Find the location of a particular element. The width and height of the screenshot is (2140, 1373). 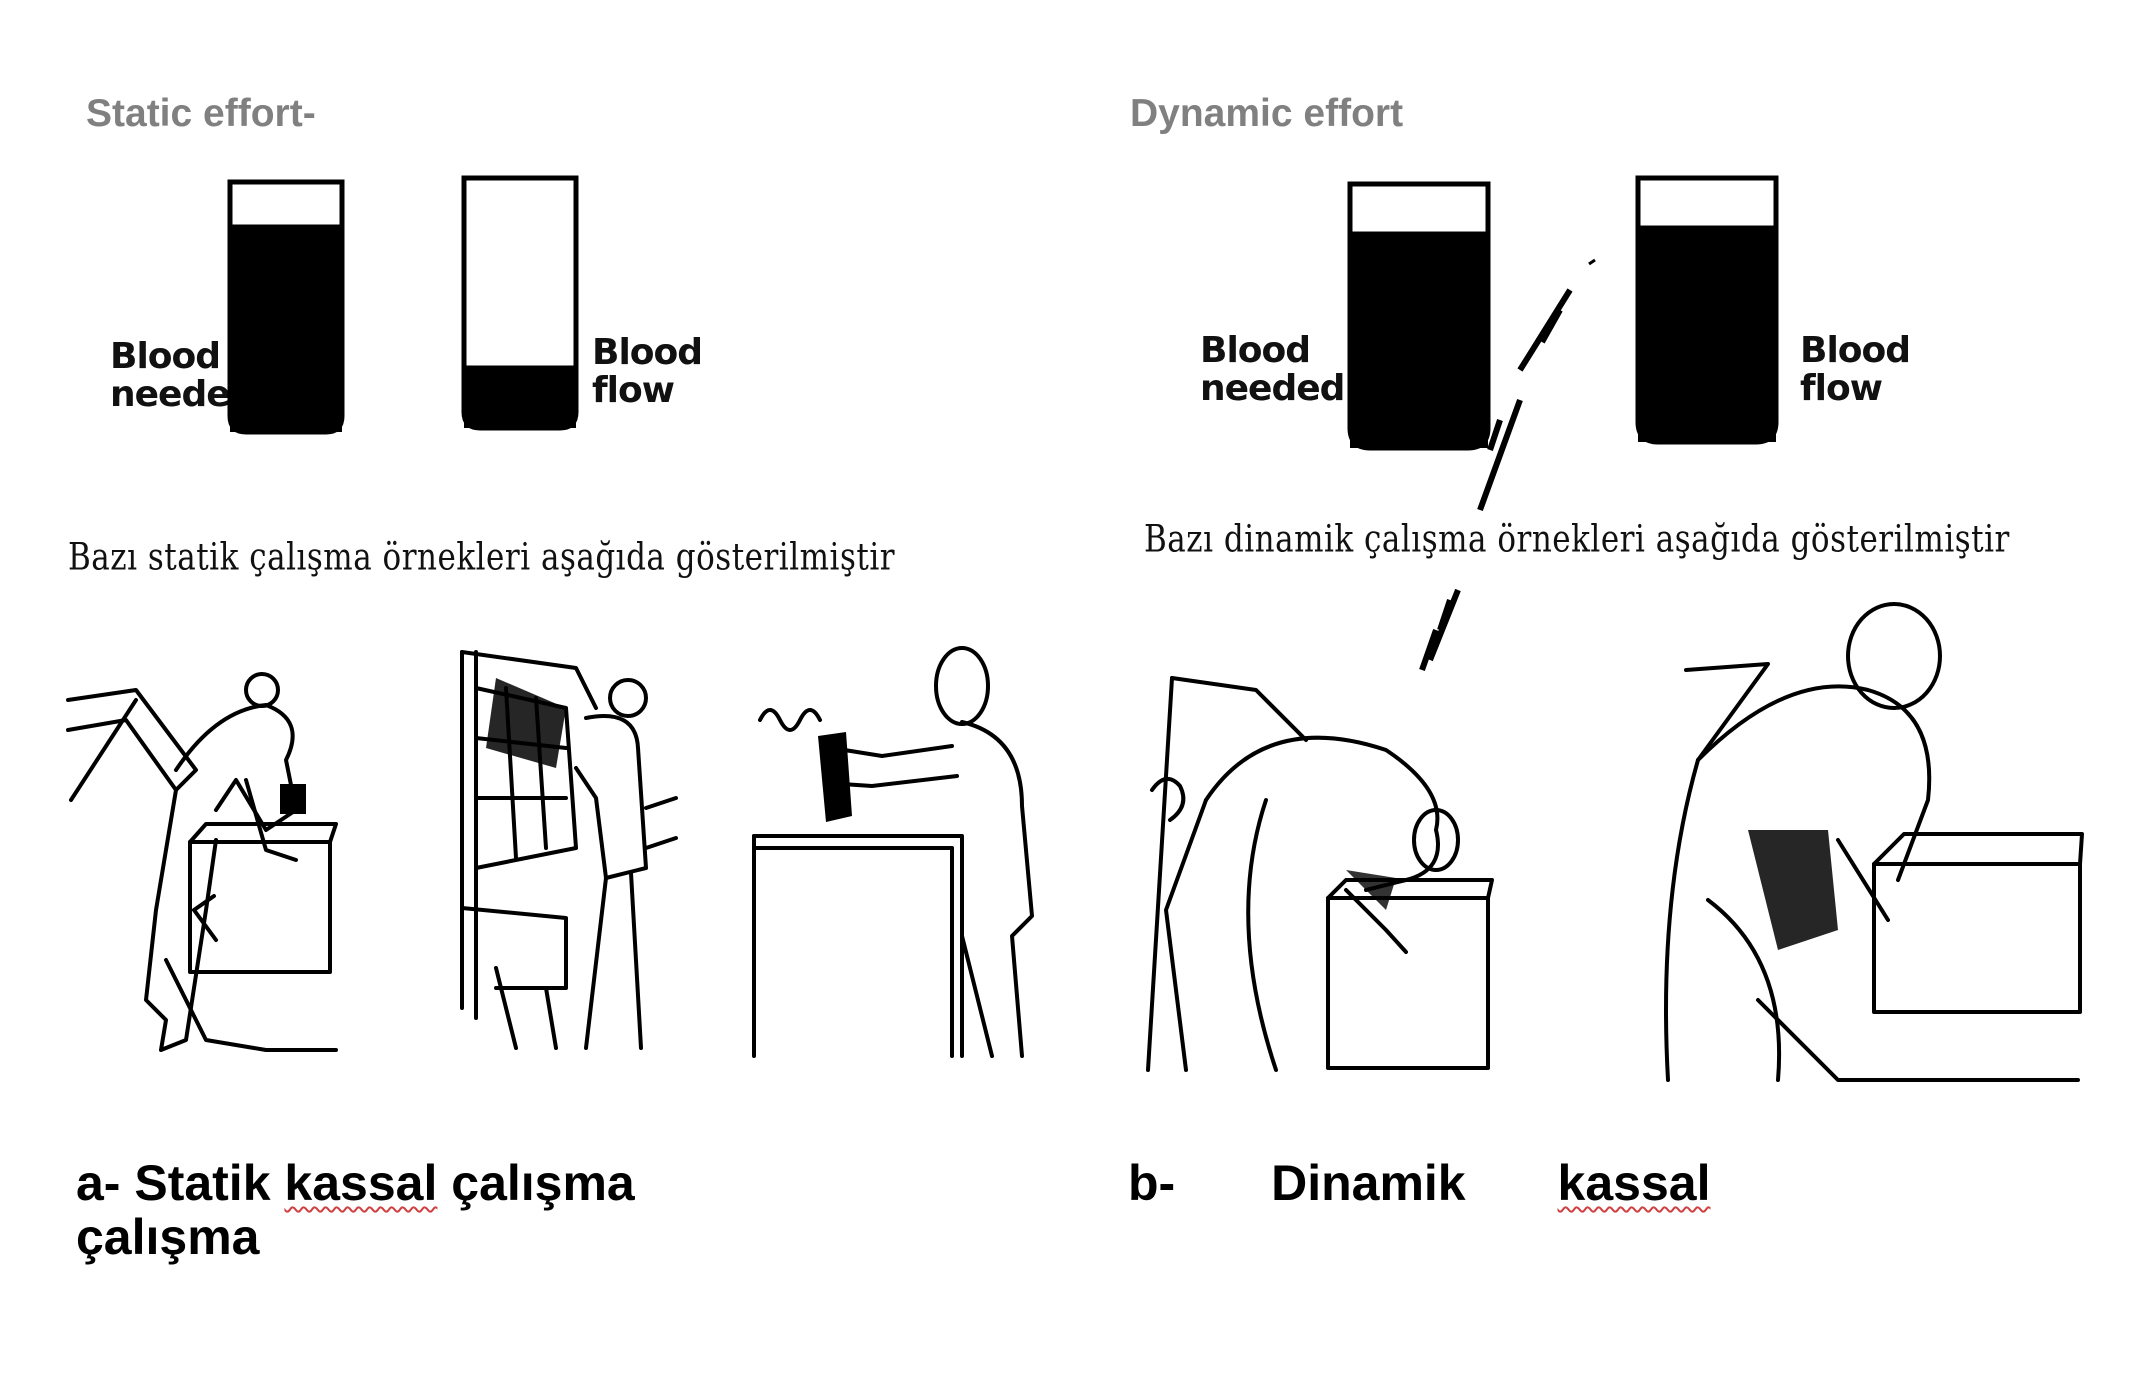

dynamic-blood-flow-jar is located at coordinates (1707, 310).